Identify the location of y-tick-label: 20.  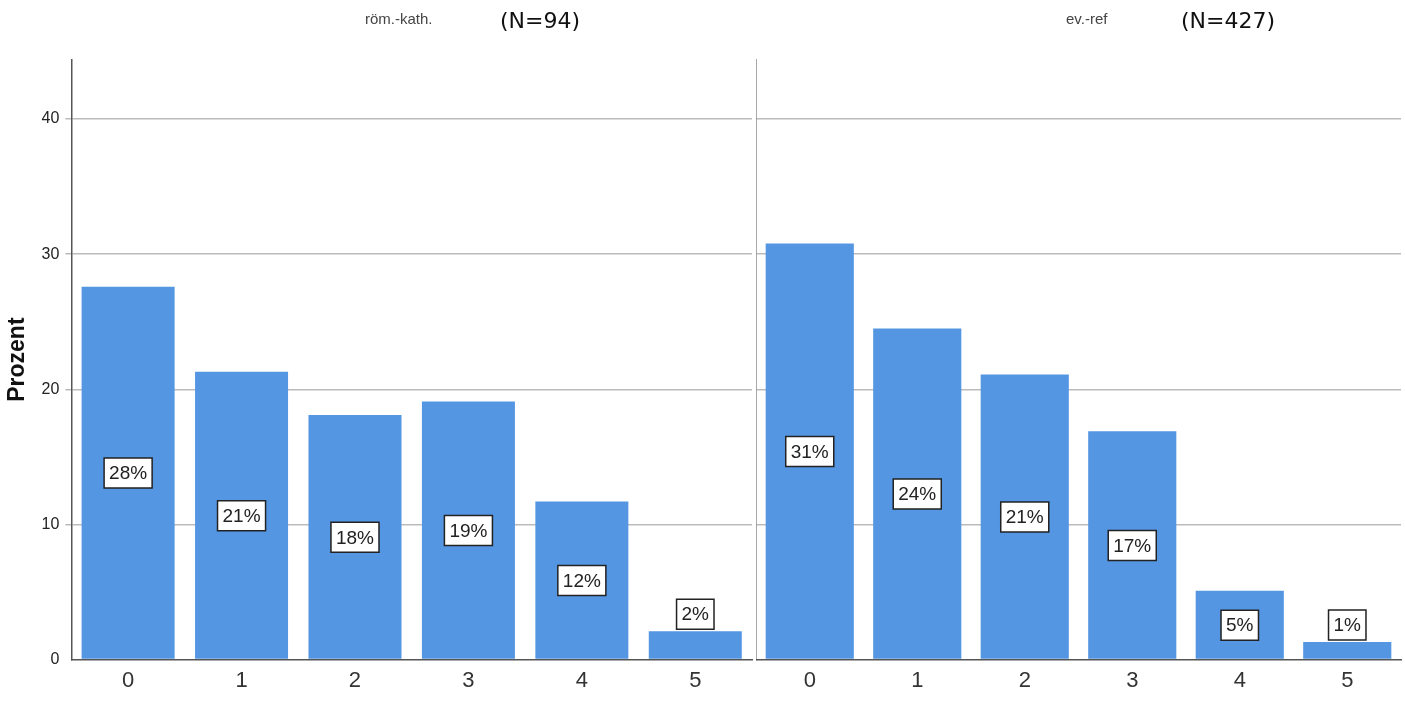
(50, 388).